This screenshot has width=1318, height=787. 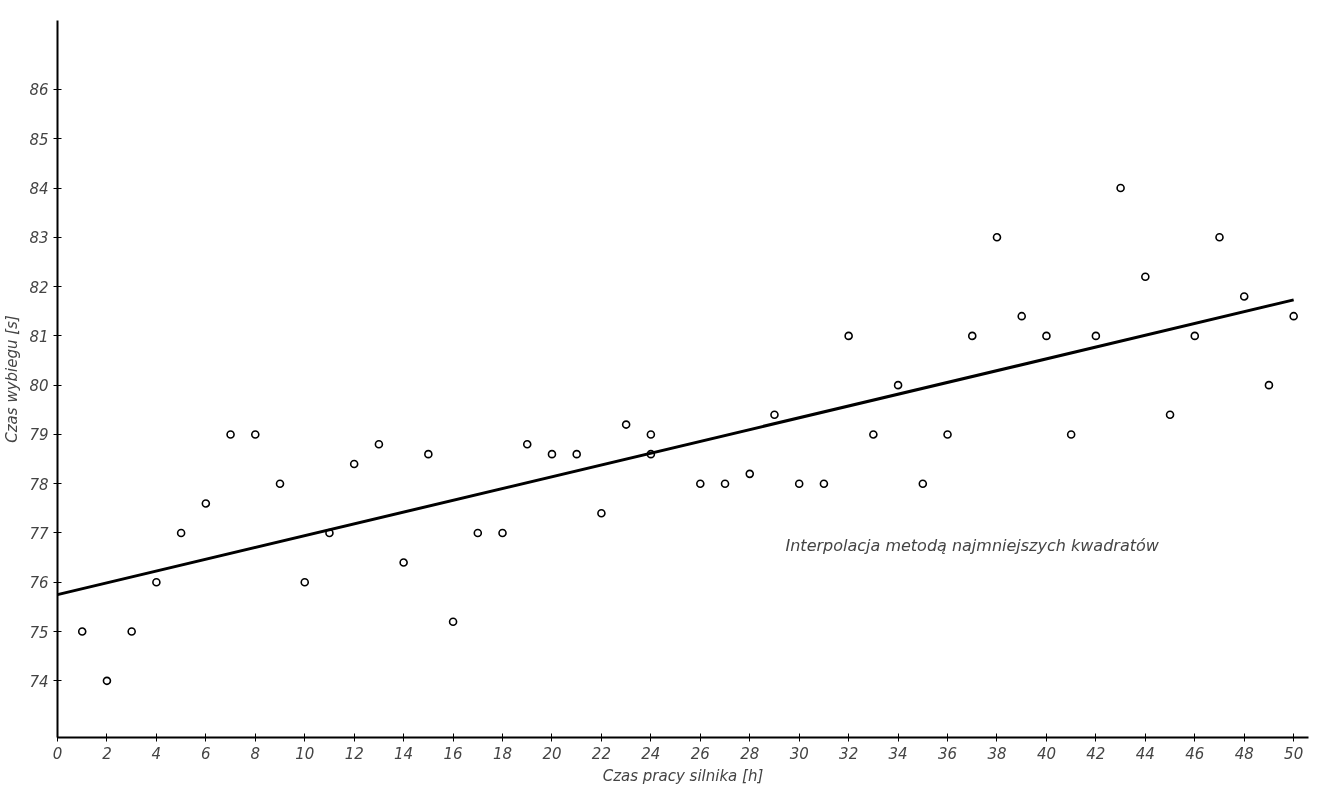 I want to click on x-tick-label: 2, so click(x=107, y=753).